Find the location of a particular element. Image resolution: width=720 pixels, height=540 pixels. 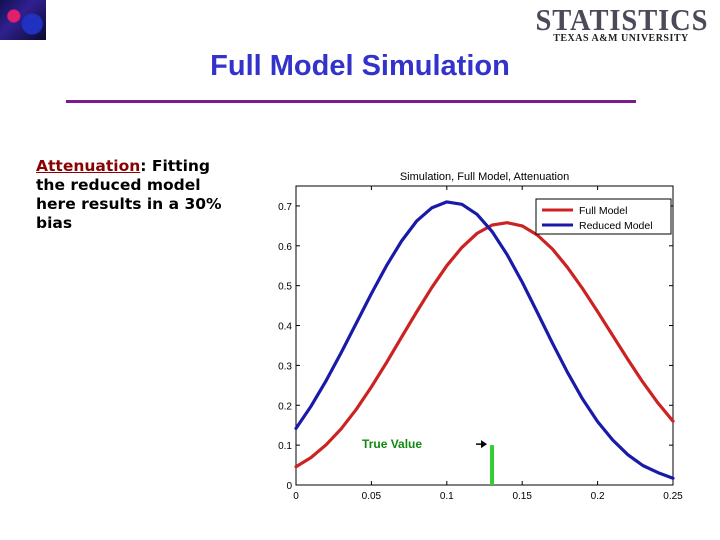

legend-label: Reduced Model is located at coordinates (616, 226).